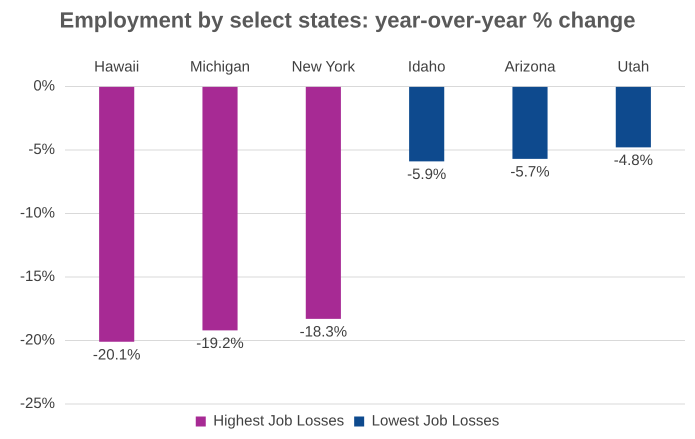 This screenshot has width=695, height=439. Describe the element at coordinates (530, 67) in the screenshot. I see `x-tick-label: Arizona` at that location.